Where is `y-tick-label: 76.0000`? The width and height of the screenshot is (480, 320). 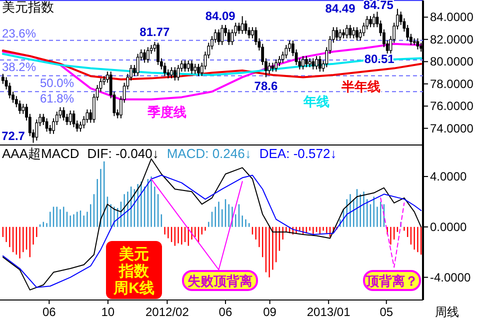
y-tick-label: 76.0000 is located at coordinates (452, 106).